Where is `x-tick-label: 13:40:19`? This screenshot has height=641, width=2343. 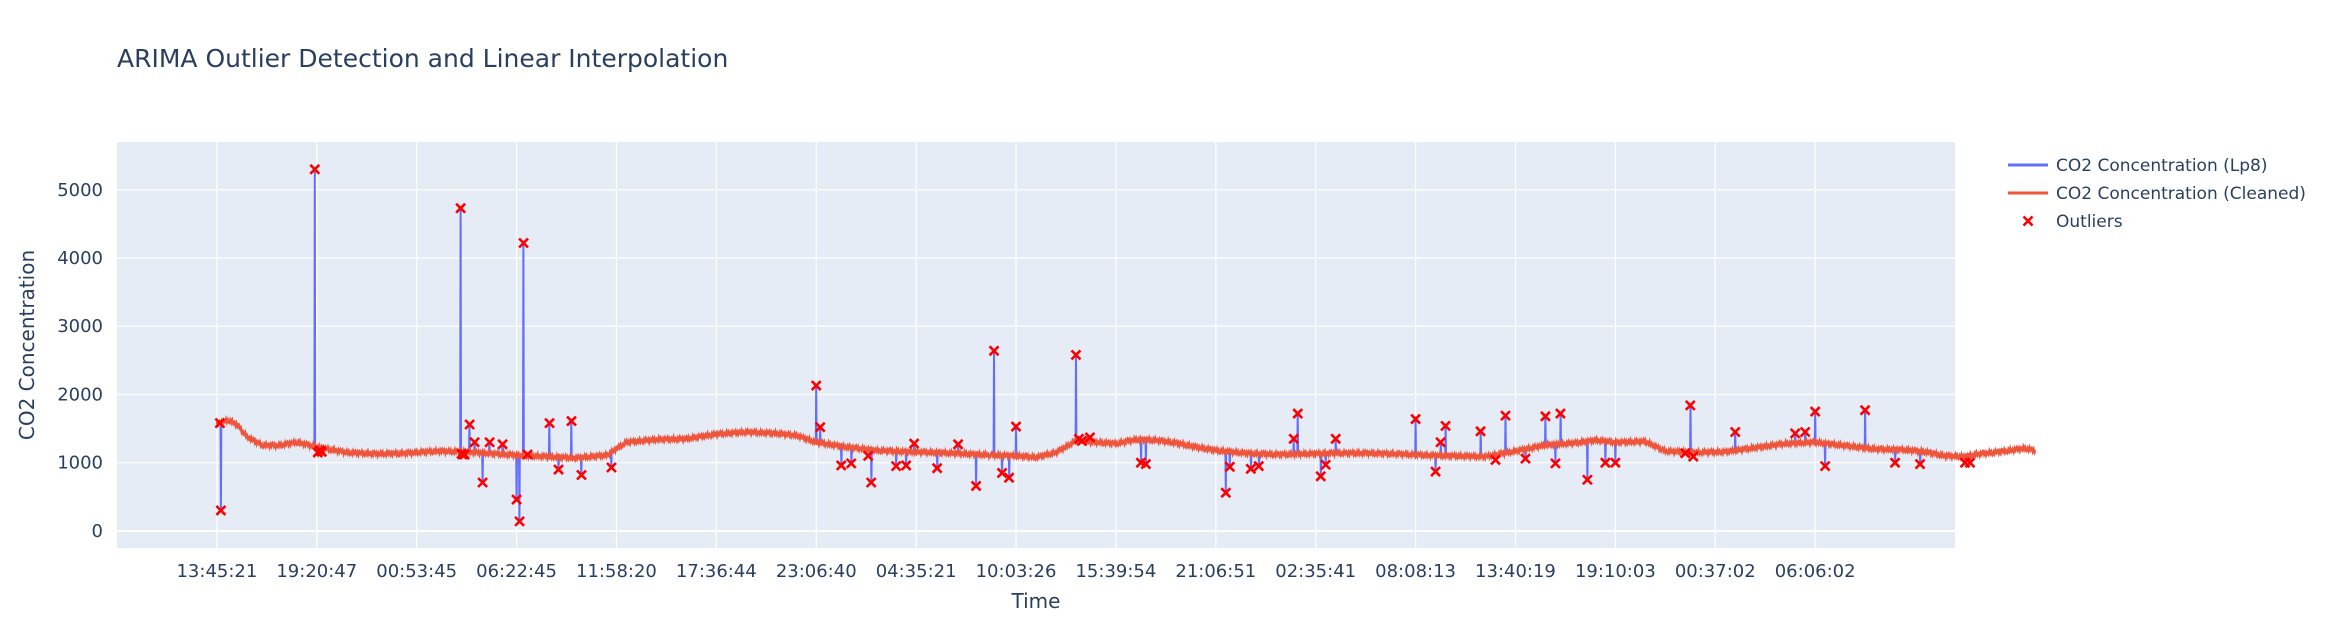 x-tick-label: 13:40:19 is located at coordinates (1515, 571).